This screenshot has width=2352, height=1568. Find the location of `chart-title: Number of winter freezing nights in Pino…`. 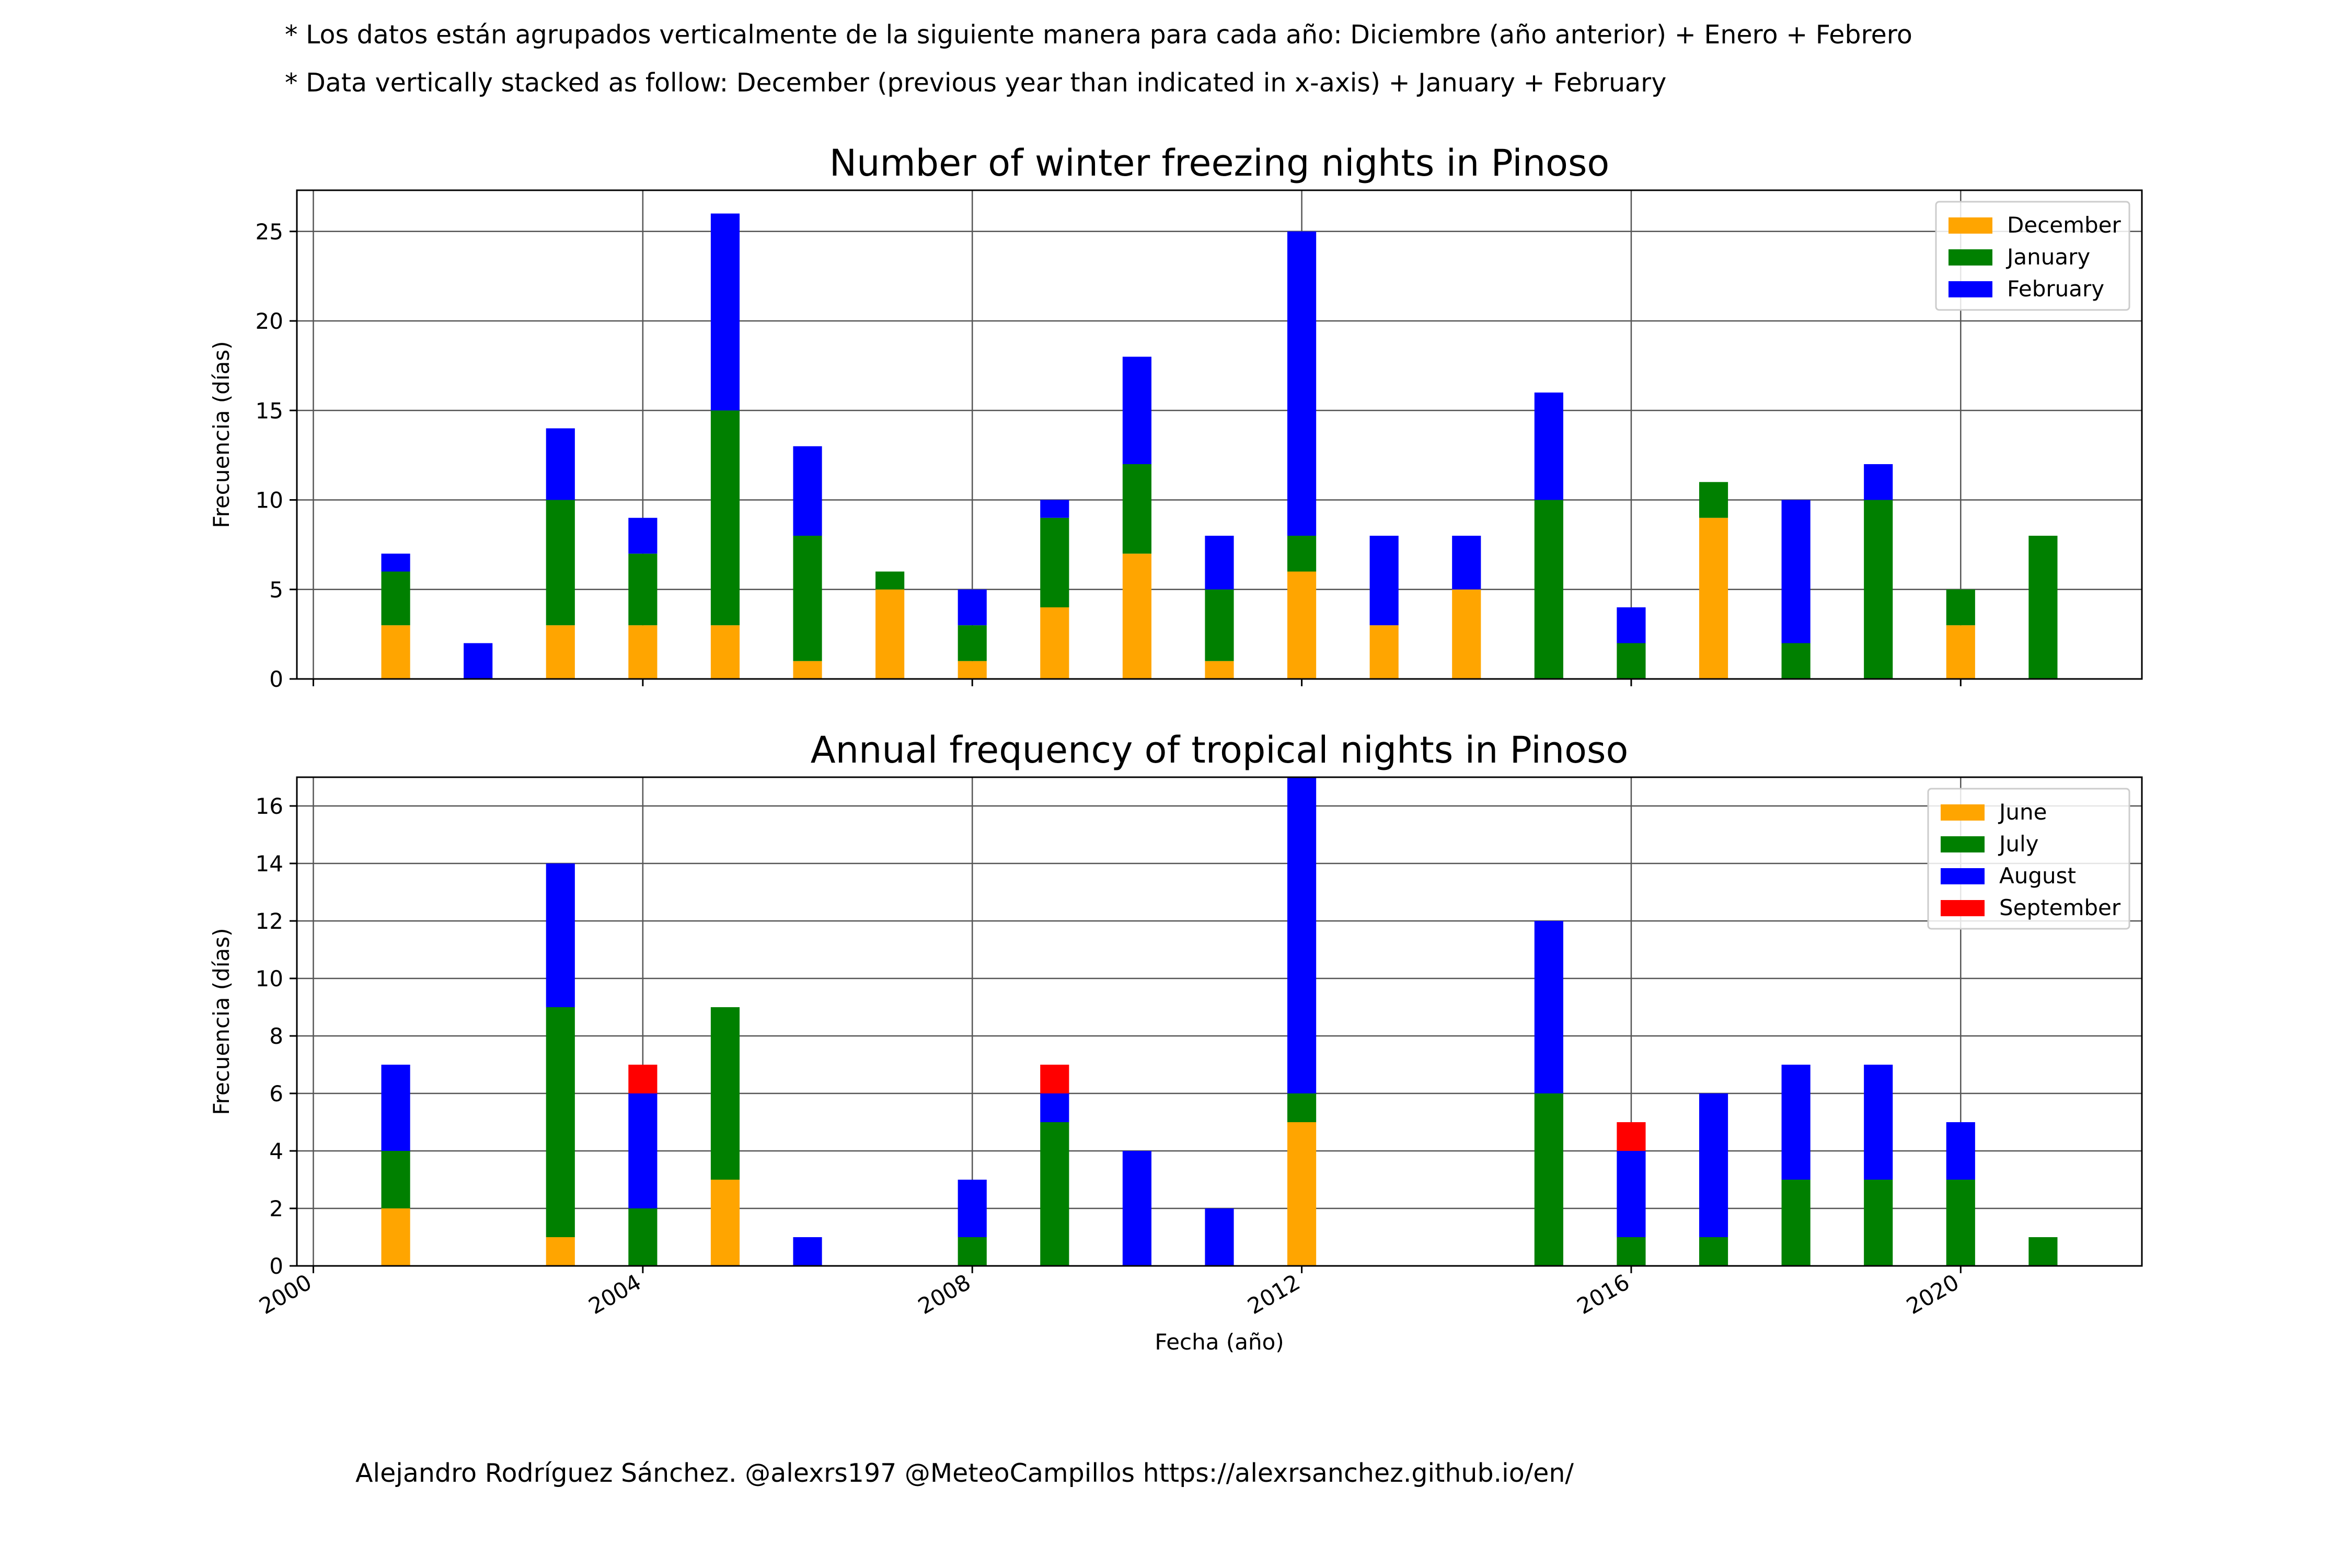

chart-title: Number of winter freezing nights in Pino… is located at coordinates (1219, 163).